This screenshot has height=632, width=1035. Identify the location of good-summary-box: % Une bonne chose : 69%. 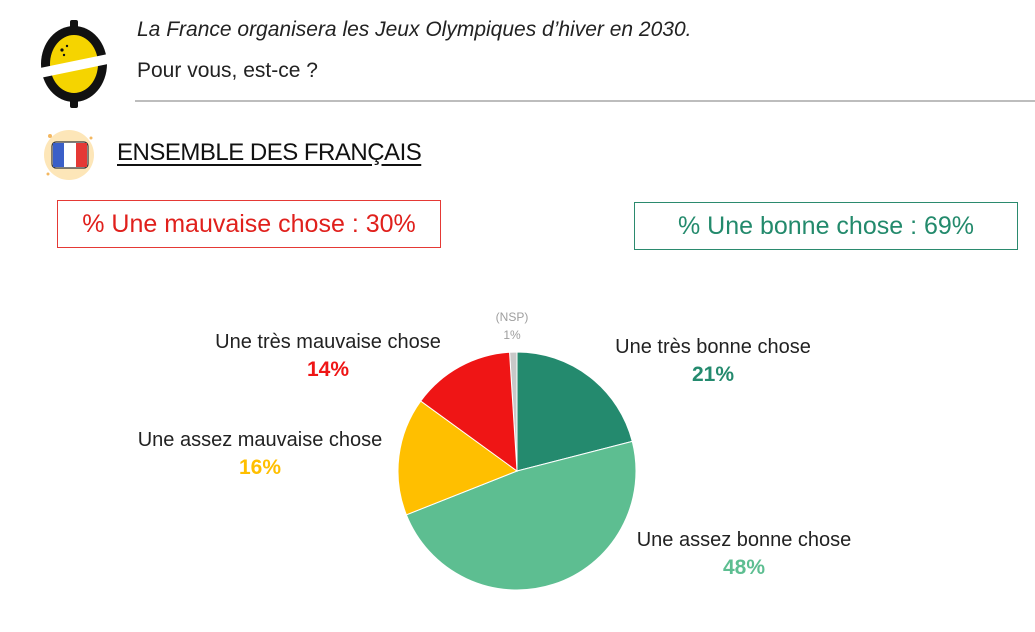
(826, 226).